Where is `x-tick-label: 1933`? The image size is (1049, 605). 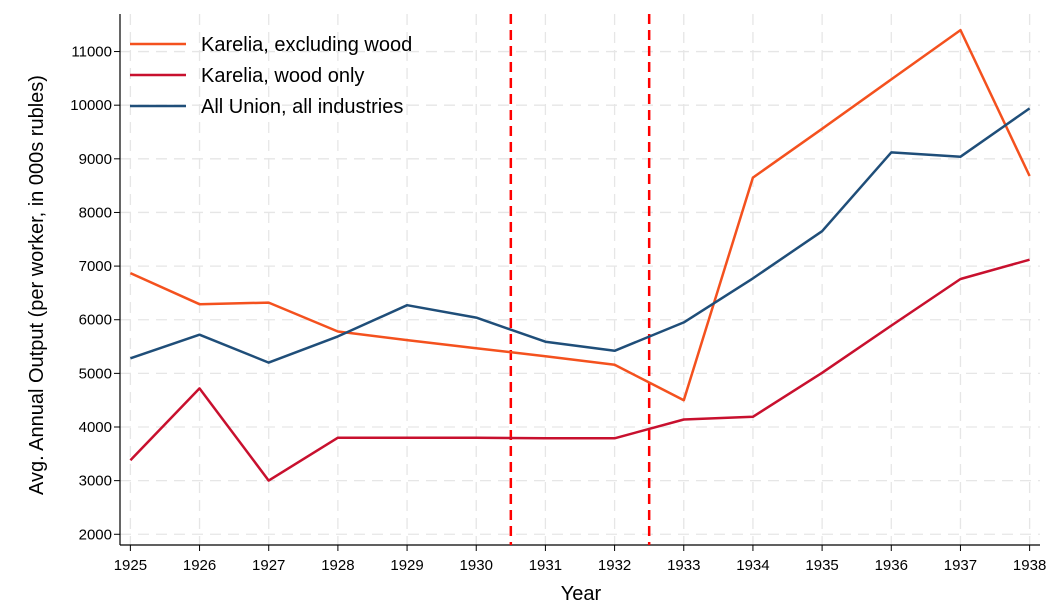
x-tick-label: 1933 is located at coordinates (683, 565).